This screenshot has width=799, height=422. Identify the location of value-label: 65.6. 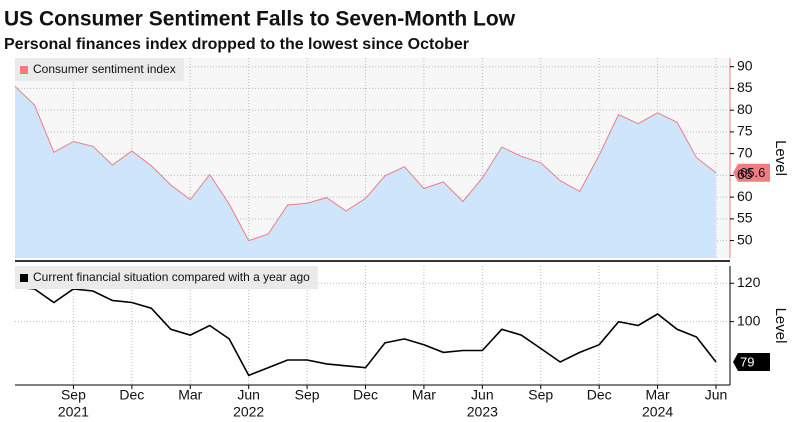
(752, 172).